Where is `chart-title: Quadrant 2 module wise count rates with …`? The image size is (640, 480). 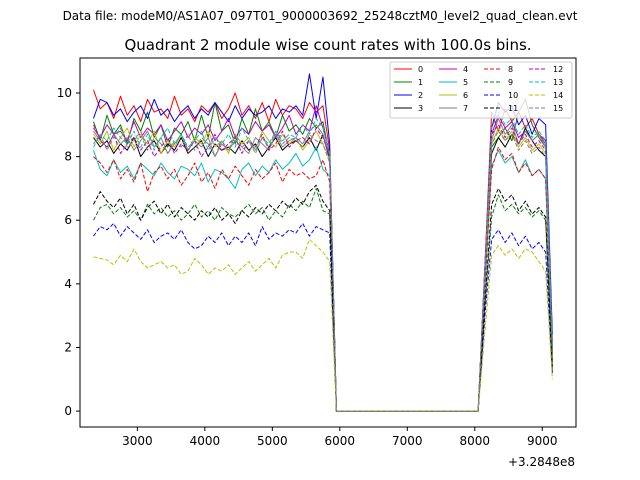
chart-title: Quadrant 2 module wise count rates with … is located at coordinates (327, 45).